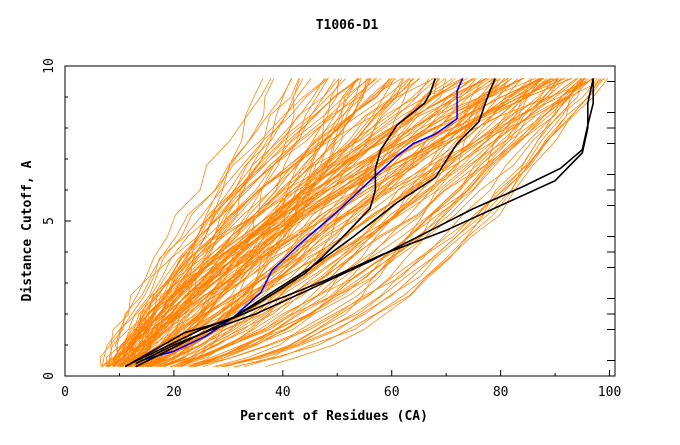 This screenshot has width=680, height=445. What do you see at coordinates (49, 221) in the screenshot?
I see `y-tick-label: 5` at bounding box center [49, 221].